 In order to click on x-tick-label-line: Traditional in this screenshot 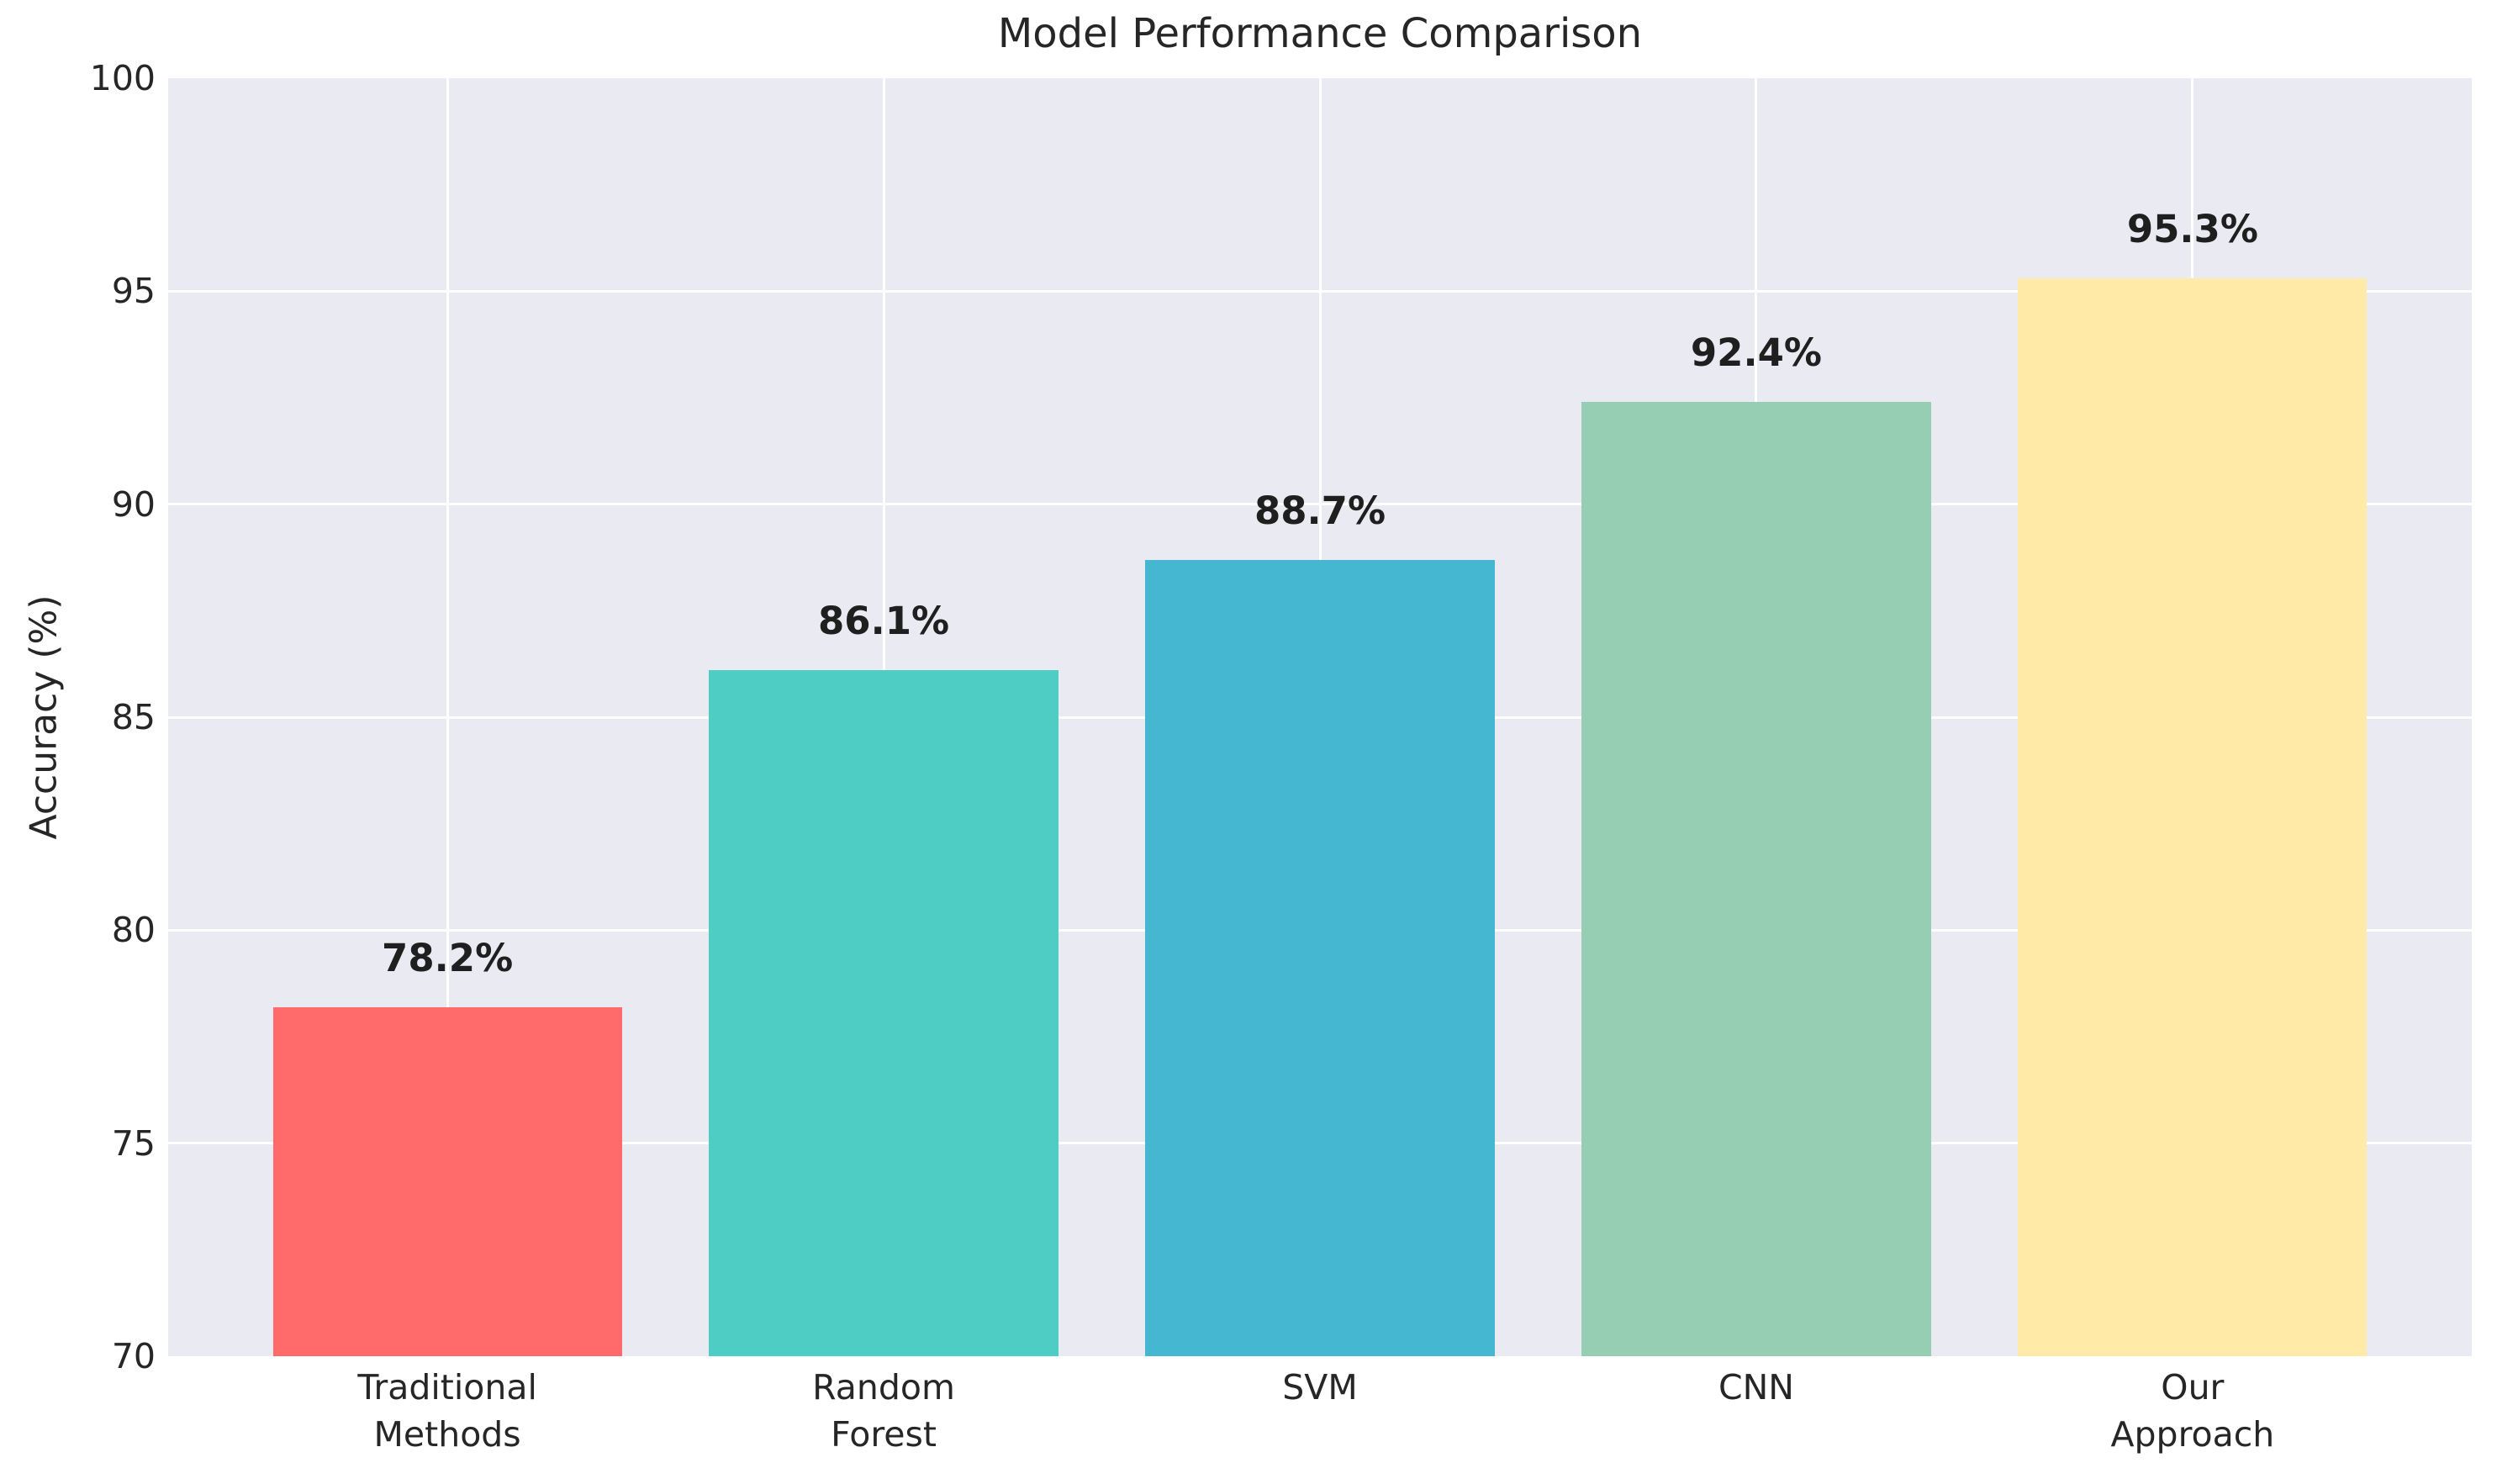, I will do `click(447, 1387)`.